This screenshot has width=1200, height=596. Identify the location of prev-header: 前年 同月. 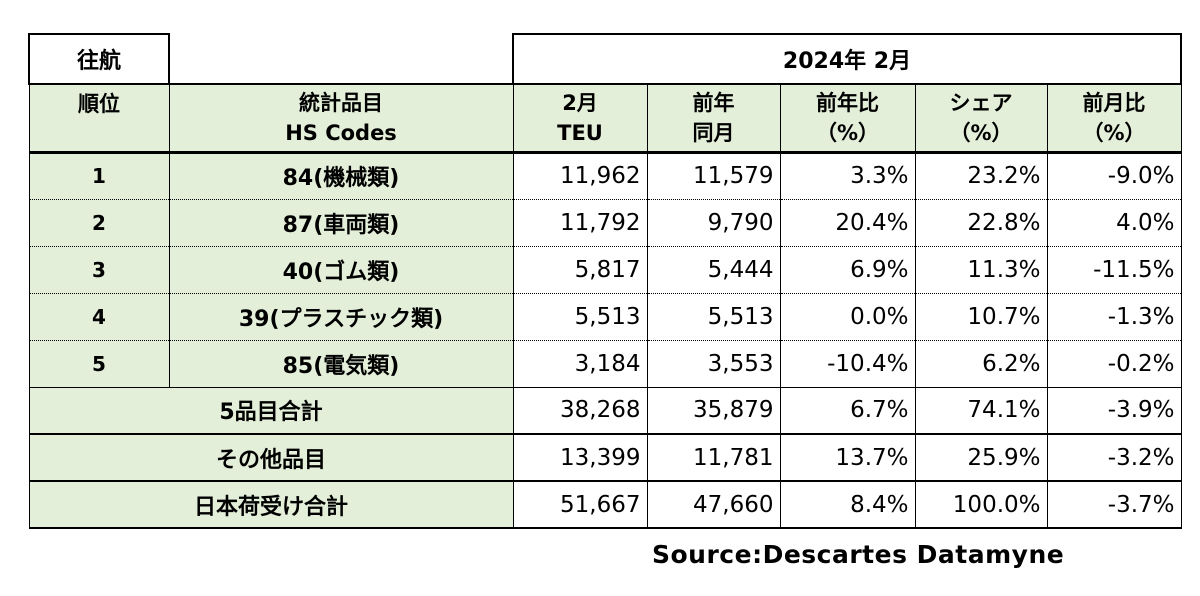
(713, 118).